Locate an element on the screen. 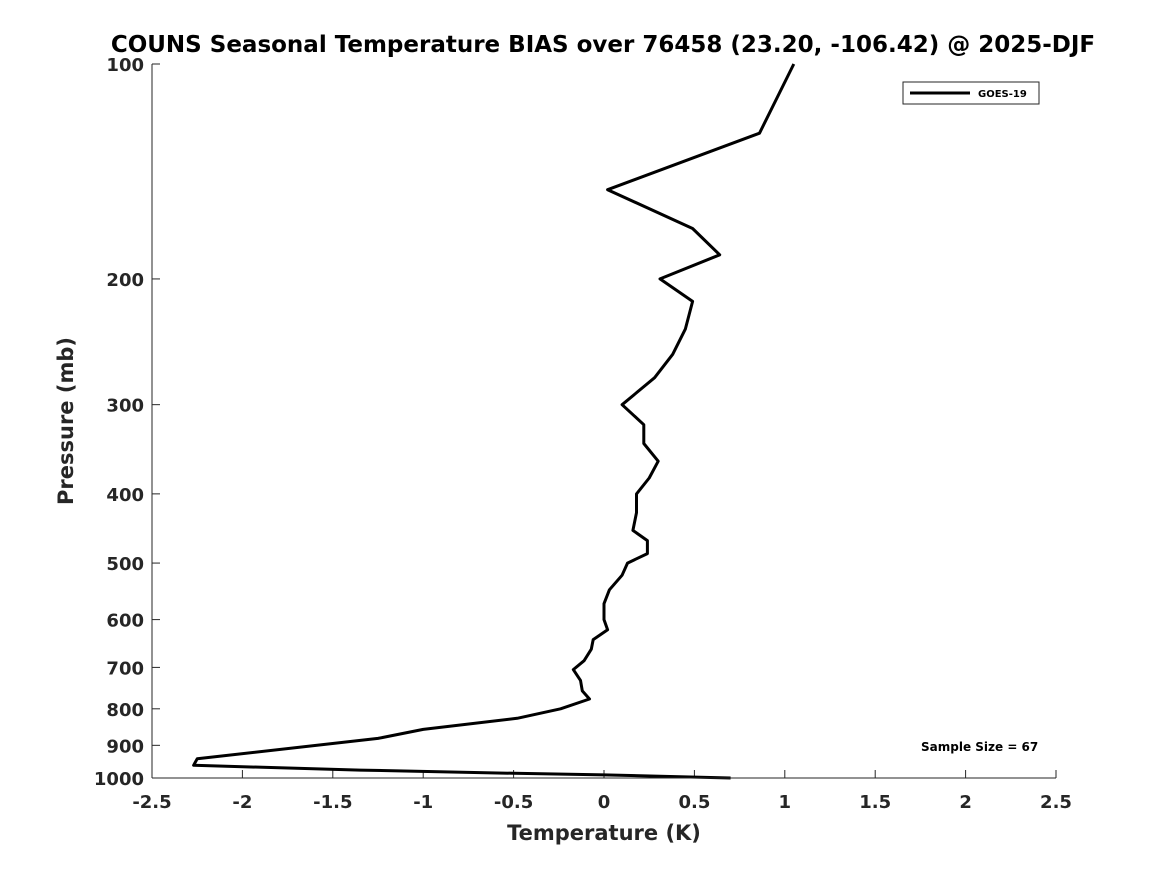 This screenshot has width=1167, height=875. y-tick-label: 600 is located at coordinates (125, 621).